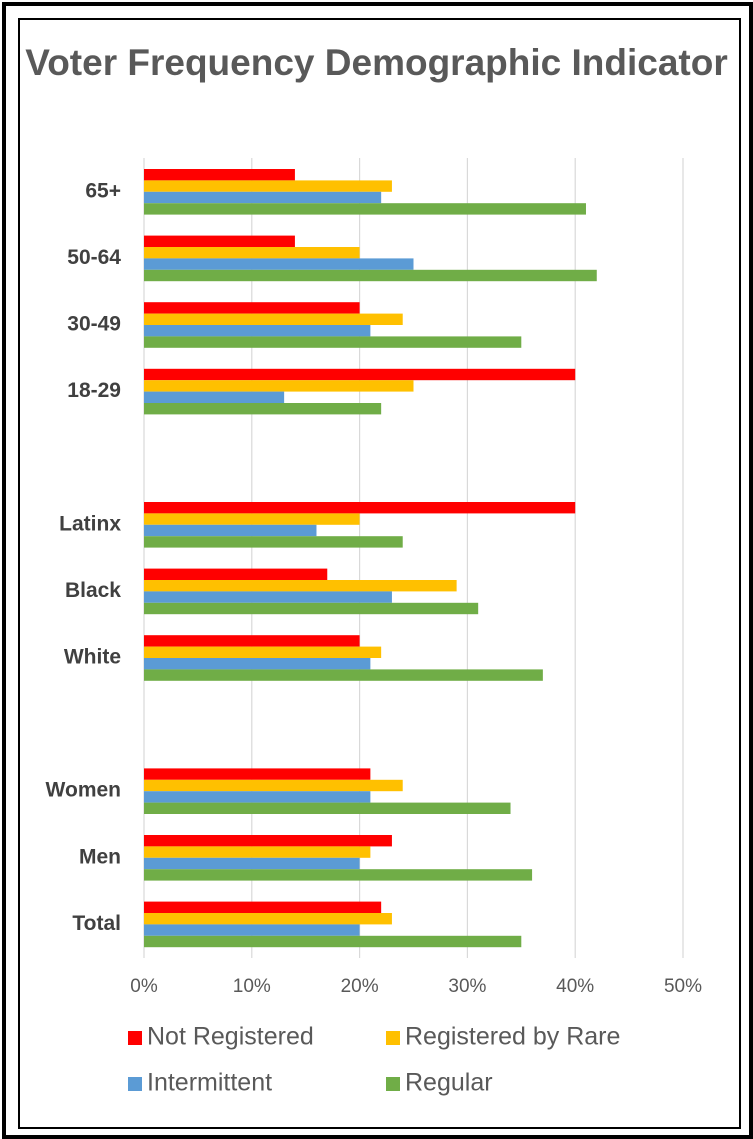  I want to click on category-label: 50-64, so click(94, 257).